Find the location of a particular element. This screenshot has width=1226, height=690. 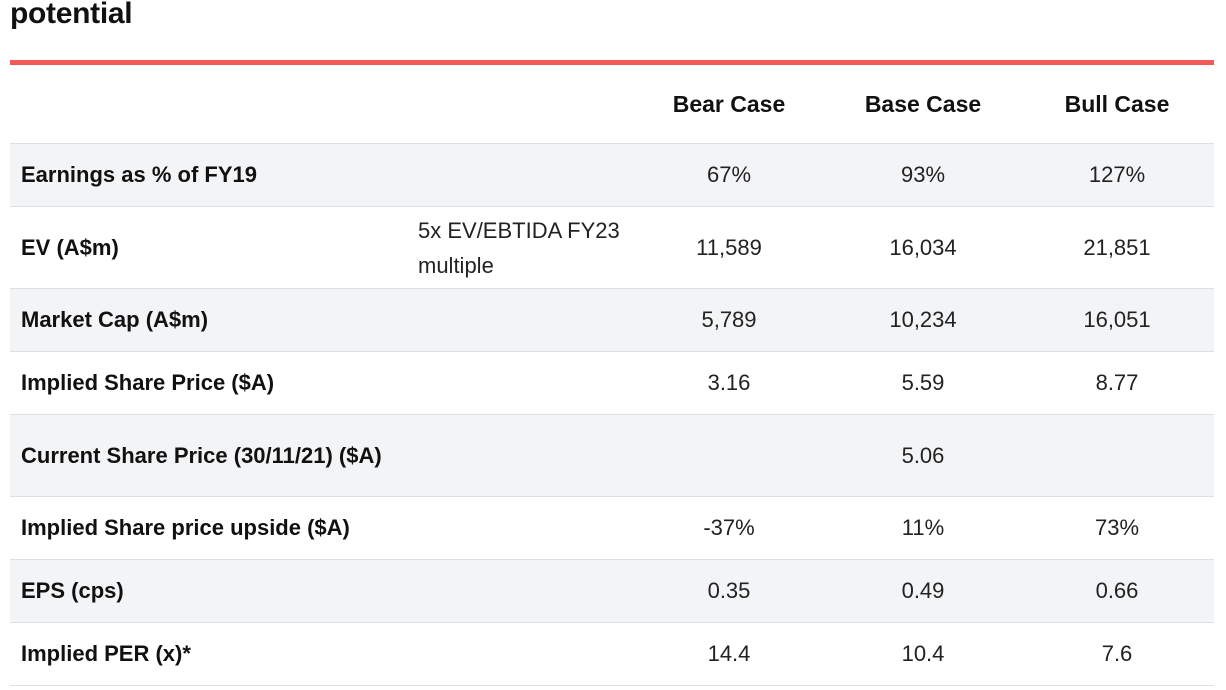

header-label-blank is located at coordinates (212, 104).